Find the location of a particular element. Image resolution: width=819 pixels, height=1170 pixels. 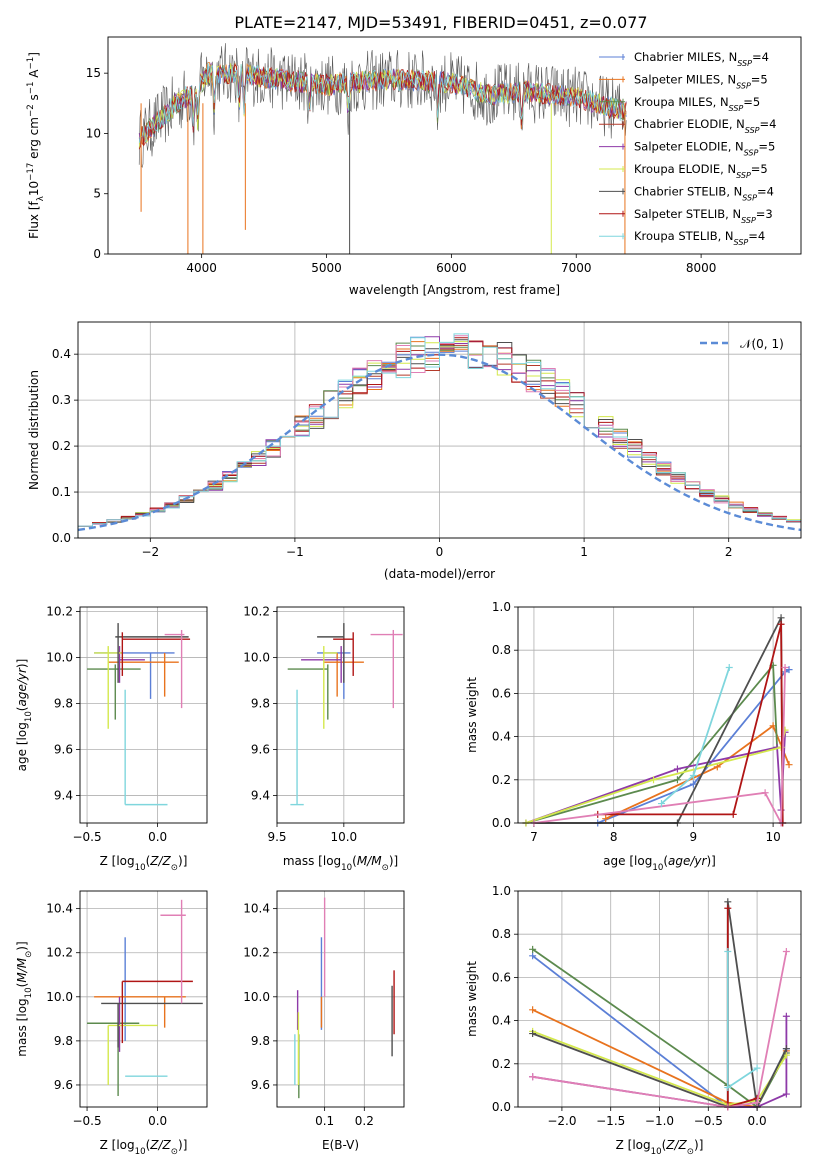

legend-entry: Kroupa MILES, NSSP=5 is located at coordinates (697, 104).